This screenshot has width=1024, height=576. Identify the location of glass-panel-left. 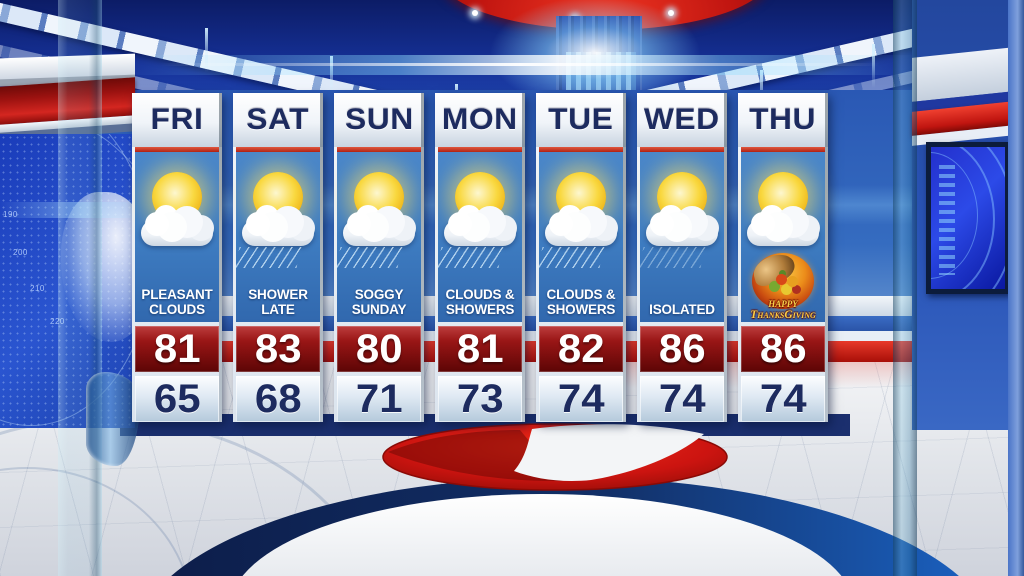
(80, 288).